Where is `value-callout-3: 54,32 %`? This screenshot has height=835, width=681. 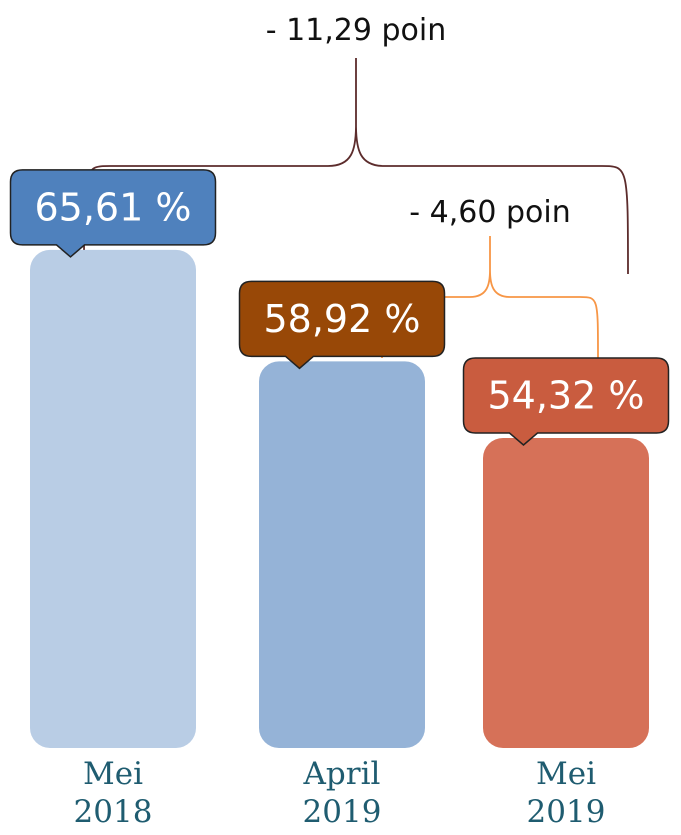 value-callout-3: 54,32 % is located at coordinates (566, 401).